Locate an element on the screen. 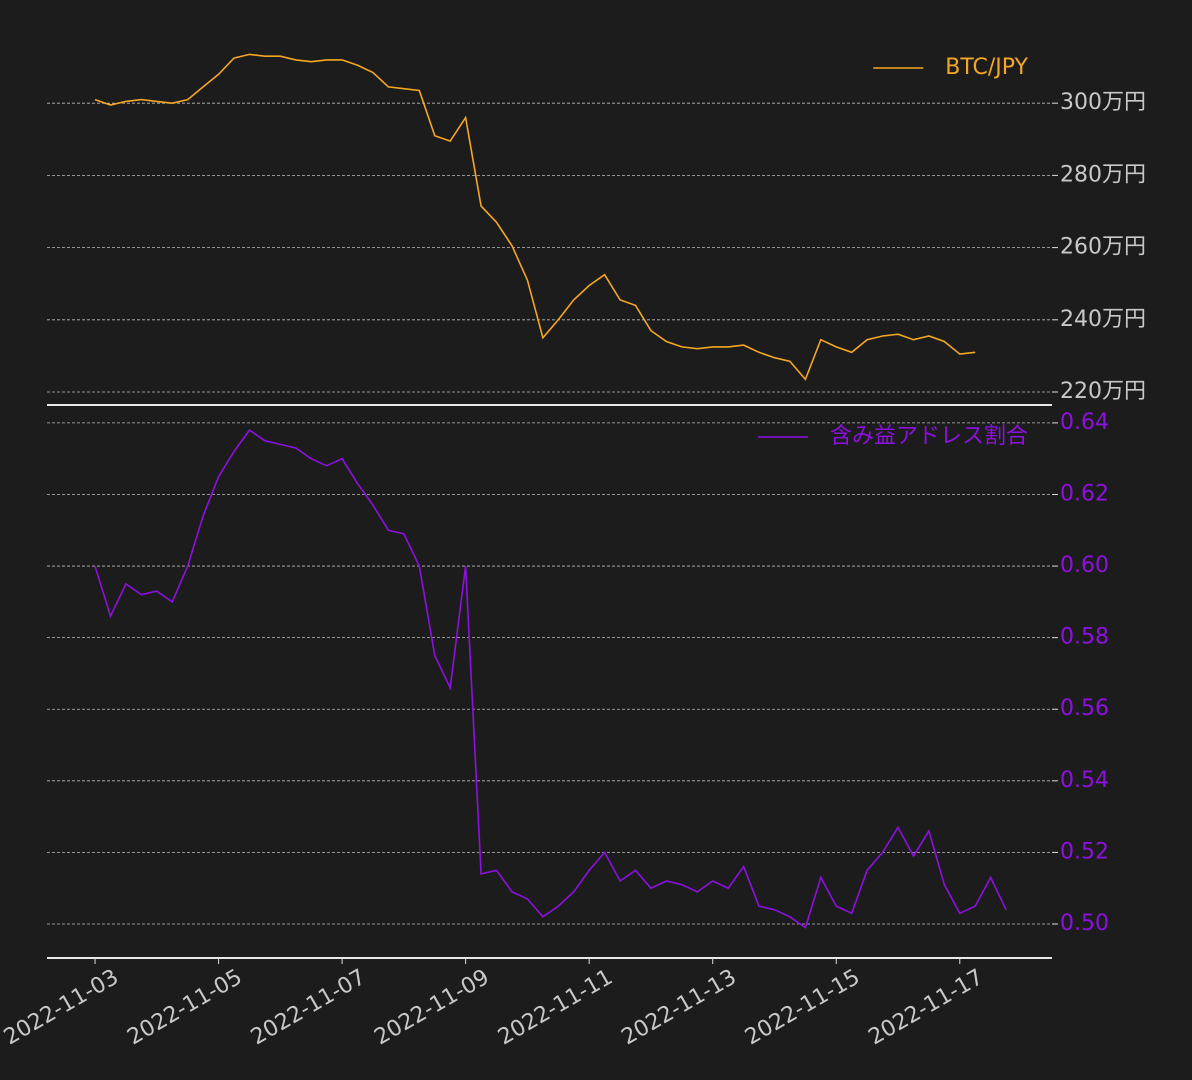 The image size is (1192, 1080). y-tick-label: 0.54 is located at coordinates (1084, 780).